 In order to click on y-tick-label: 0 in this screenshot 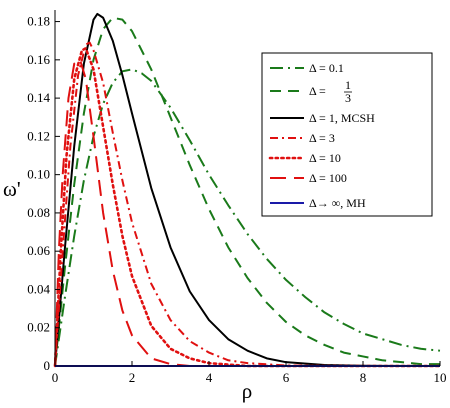, I will do `click(47, 365)`.